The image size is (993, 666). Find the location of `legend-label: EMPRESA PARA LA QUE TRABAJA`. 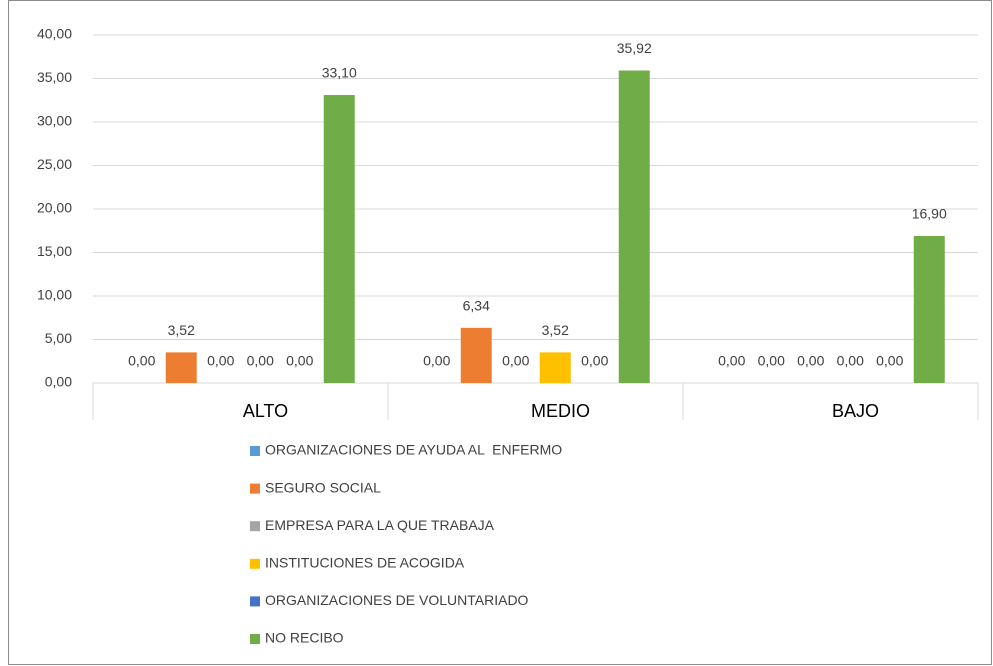

legend-label: EMPRESA PARA LA QUE TRABAJA is located at coordinates (380, 525).